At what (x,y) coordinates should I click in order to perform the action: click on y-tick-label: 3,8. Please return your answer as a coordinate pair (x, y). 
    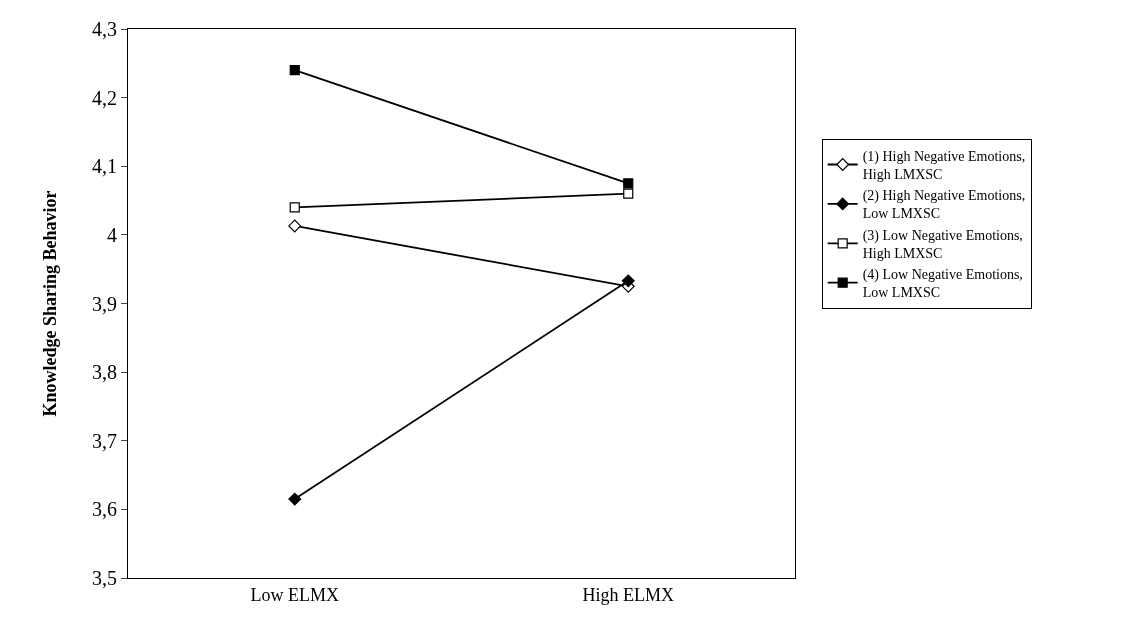
    Looking at the image, I should click on (104, 372).